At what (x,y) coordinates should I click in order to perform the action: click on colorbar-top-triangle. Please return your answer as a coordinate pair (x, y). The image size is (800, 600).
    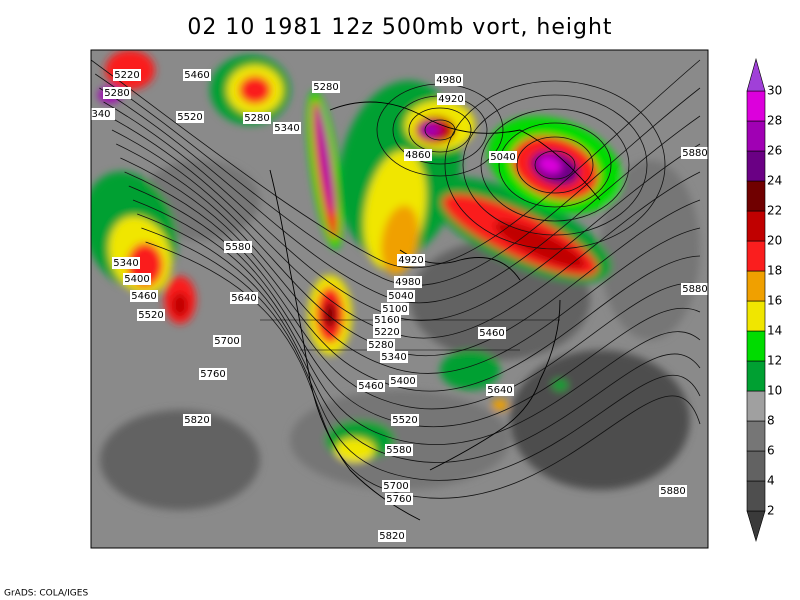
    Looking at the image, I should click on (756, 74).